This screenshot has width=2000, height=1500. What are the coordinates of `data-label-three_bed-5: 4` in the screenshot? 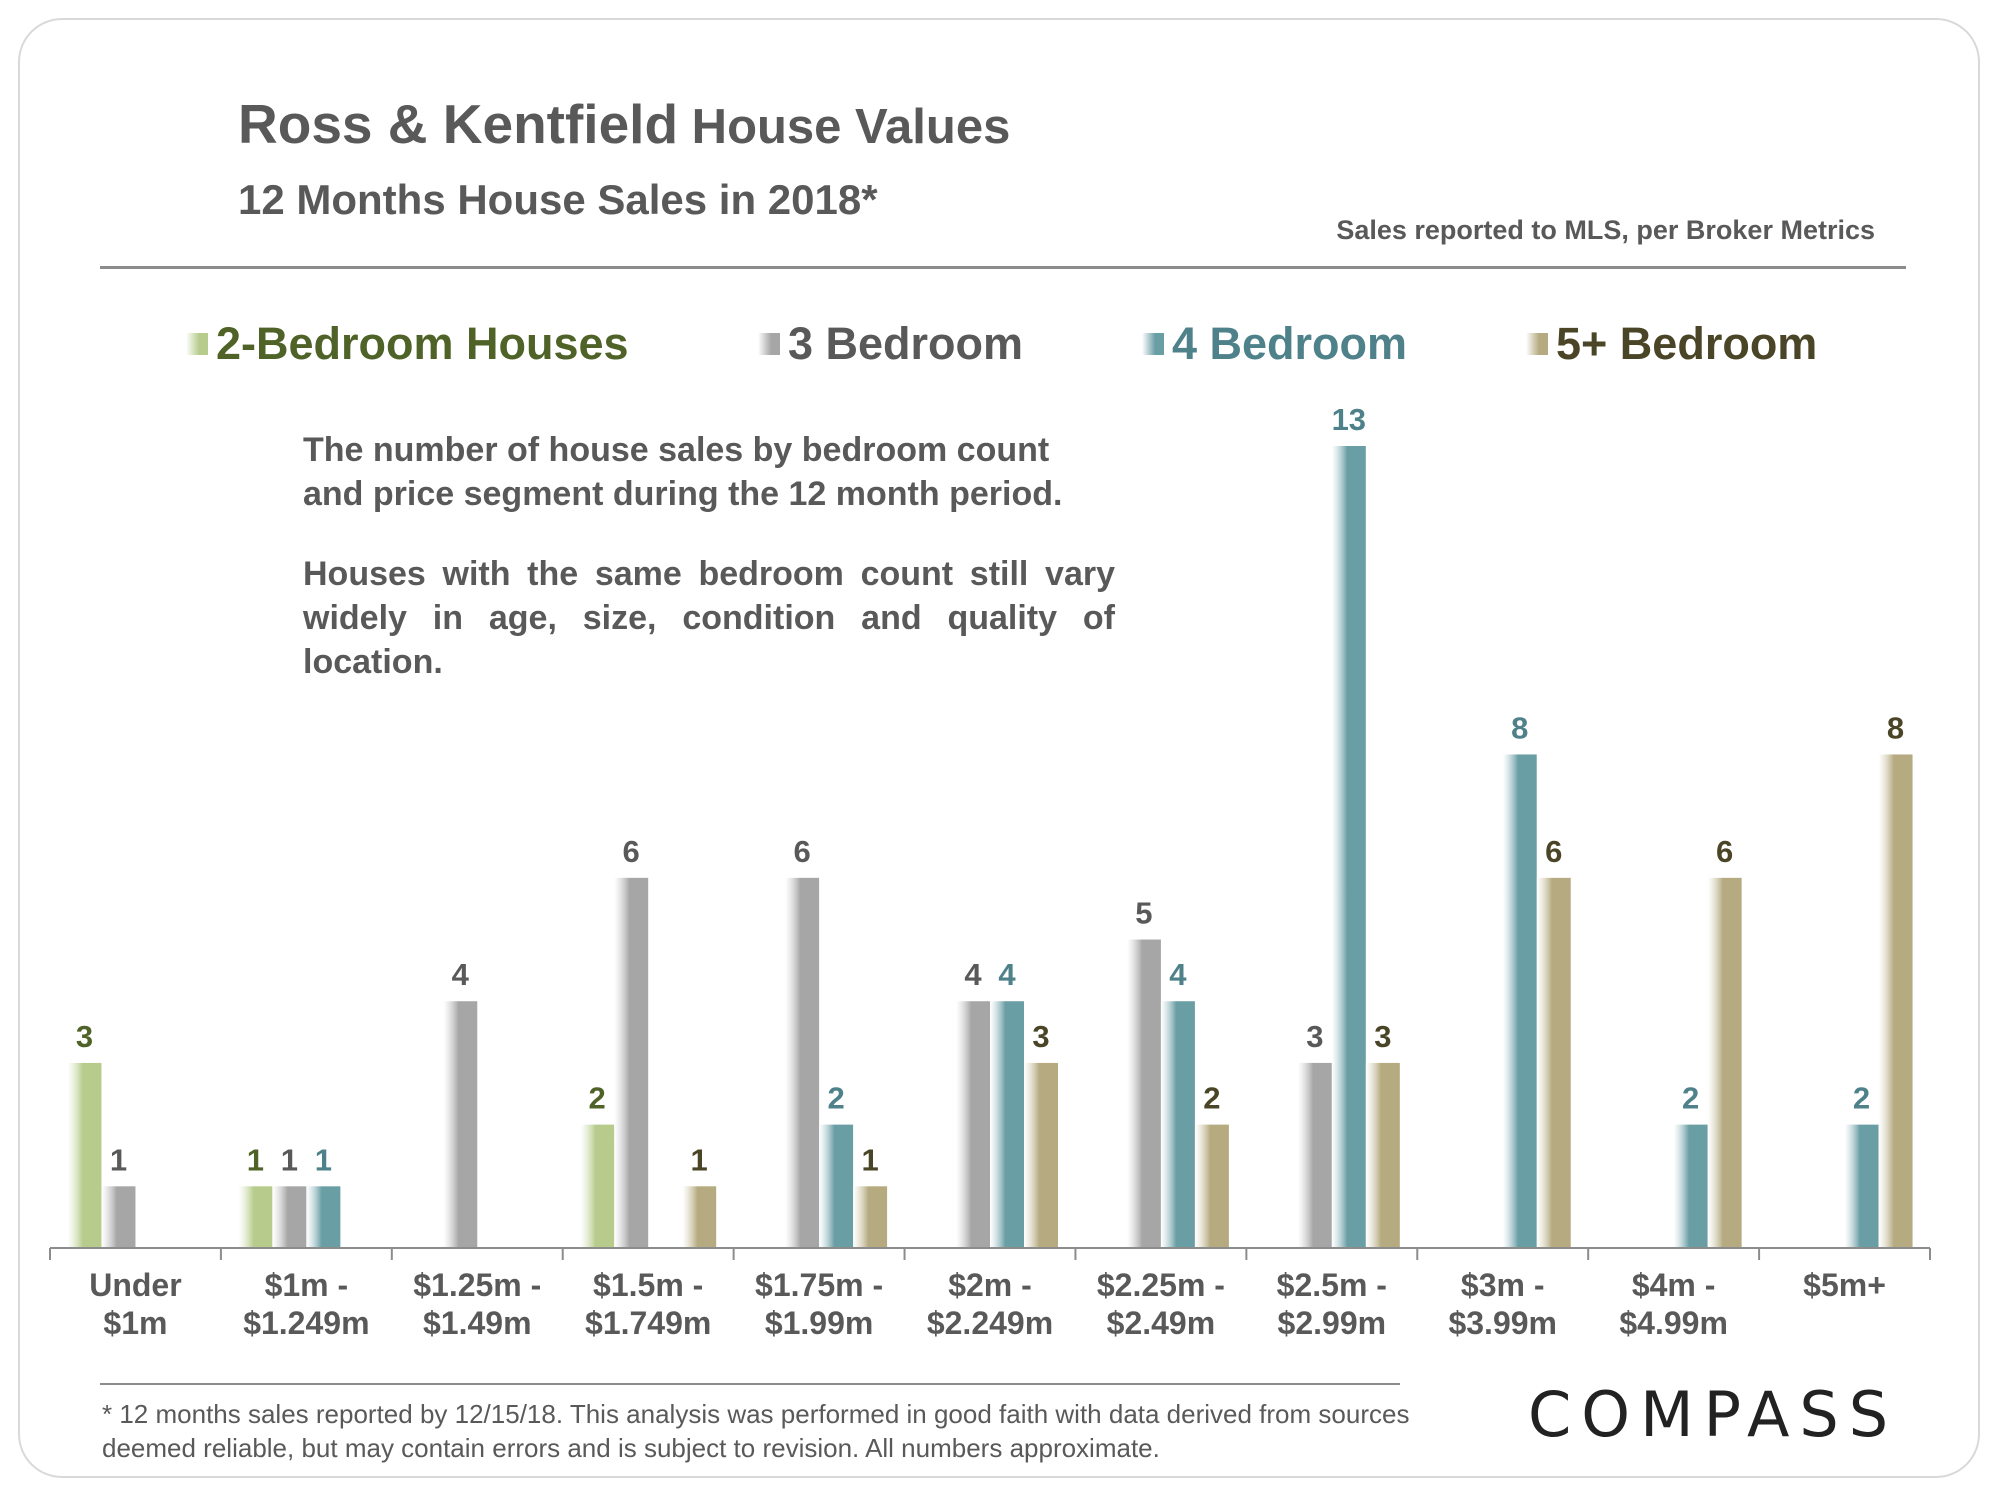 It's located at (973, 974).